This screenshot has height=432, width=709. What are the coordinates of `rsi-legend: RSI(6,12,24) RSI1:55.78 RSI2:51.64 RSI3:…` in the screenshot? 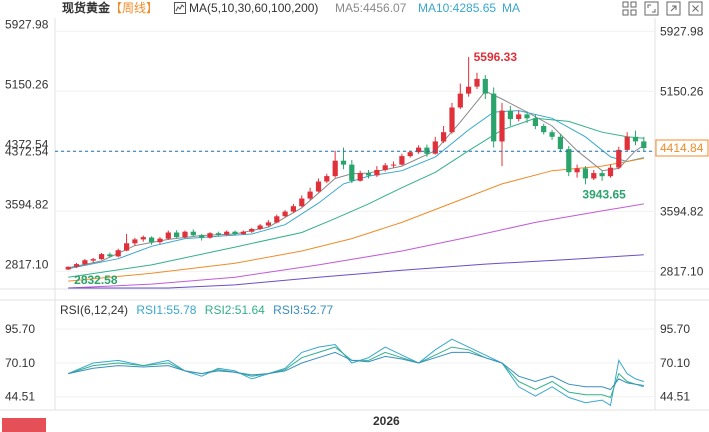 It's located at (199, 310).